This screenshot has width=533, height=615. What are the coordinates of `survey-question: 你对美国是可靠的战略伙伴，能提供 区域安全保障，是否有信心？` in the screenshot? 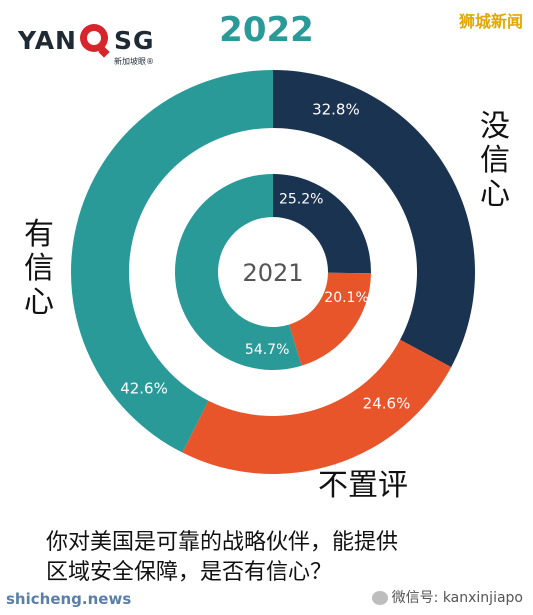 It's located at (276, 558).